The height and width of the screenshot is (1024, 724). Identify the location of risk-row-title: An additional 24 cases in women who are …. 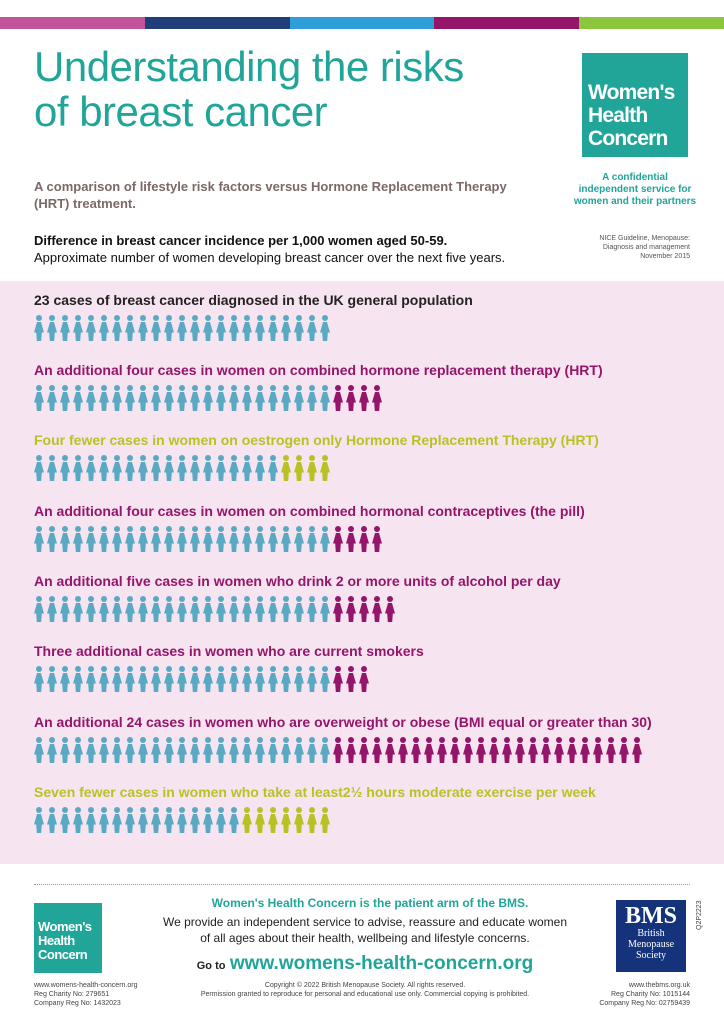
(343, 722).